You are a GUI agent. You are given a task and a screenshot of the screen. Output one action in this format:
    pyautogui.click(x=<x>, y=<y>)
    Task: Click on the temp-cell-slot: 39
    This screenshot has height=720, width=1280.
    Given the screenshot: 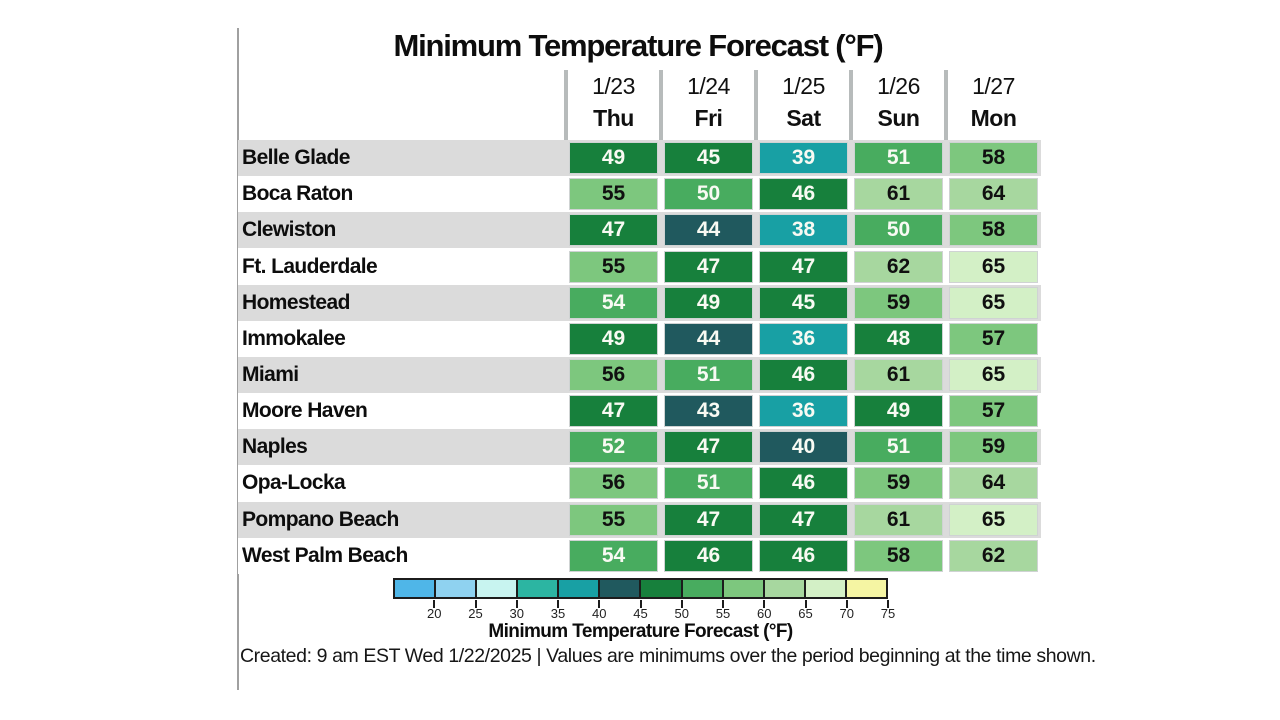 What is the action you would take?
    pyautogui.click(x=803, y=158)
    